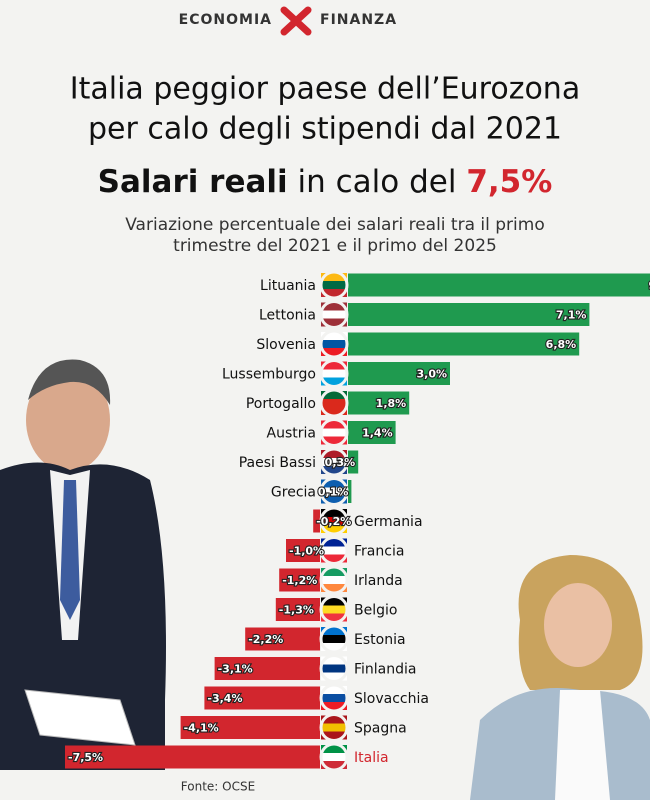 This screenshot has height=800, width=650. What do you see at coordinates (431, 374) in the screenshot?
I see `value-label: 3,0%` at bounding box center [431, 374].